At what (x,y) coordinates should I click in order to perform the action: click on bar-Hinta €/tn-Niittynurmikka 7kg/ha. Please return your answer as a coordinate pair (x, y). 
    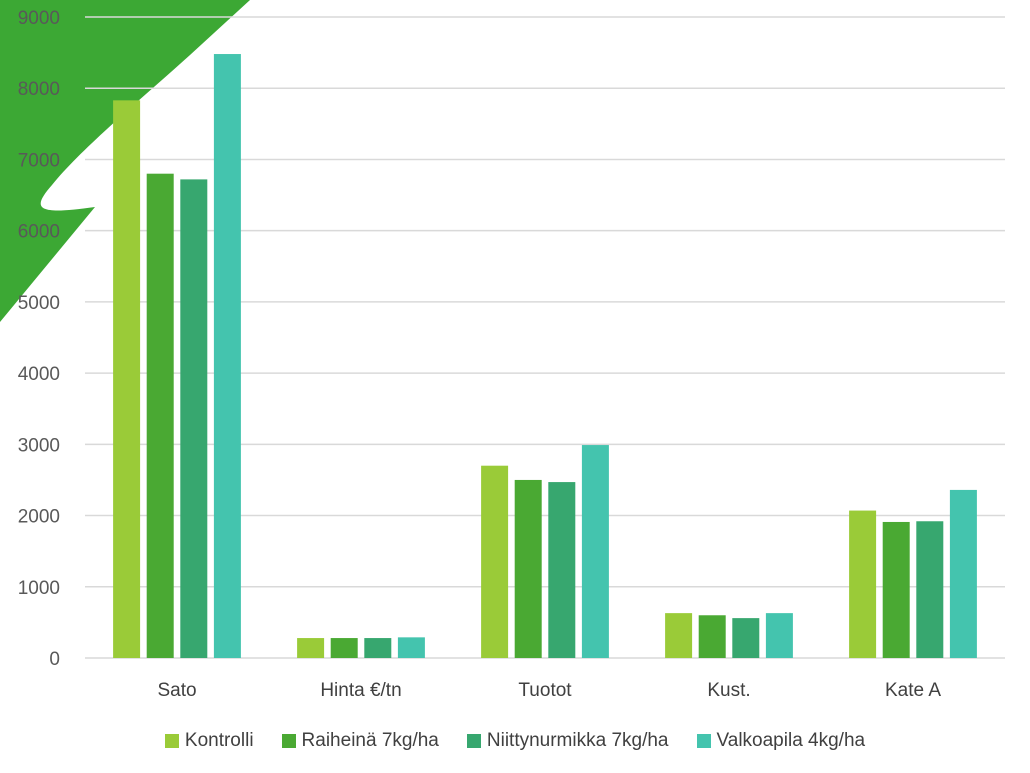
    Looking at the image, I should click on (378, 648).